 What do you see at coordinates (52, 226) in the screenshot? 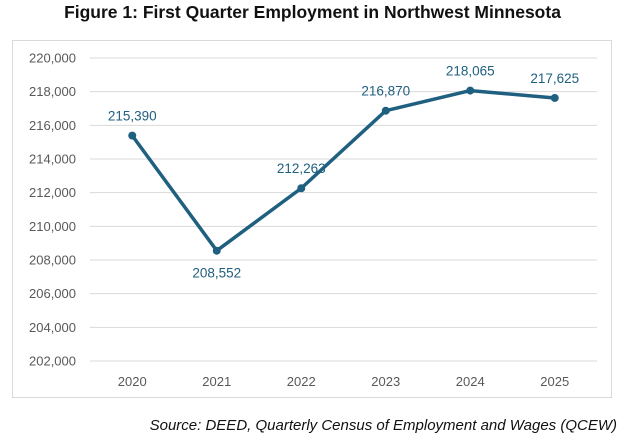
I see `y-tick-label: 210,000` at bounding box center [52, 226].